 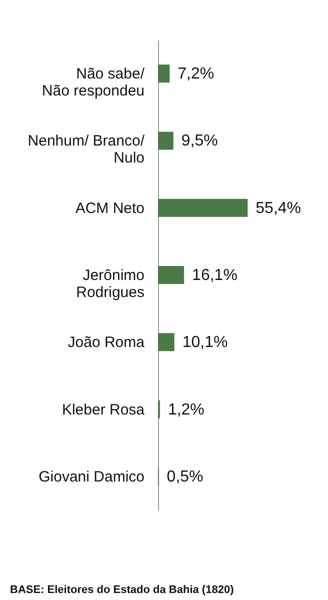 I want to click on data-label: 10,1%, so click(x=205, y=343).